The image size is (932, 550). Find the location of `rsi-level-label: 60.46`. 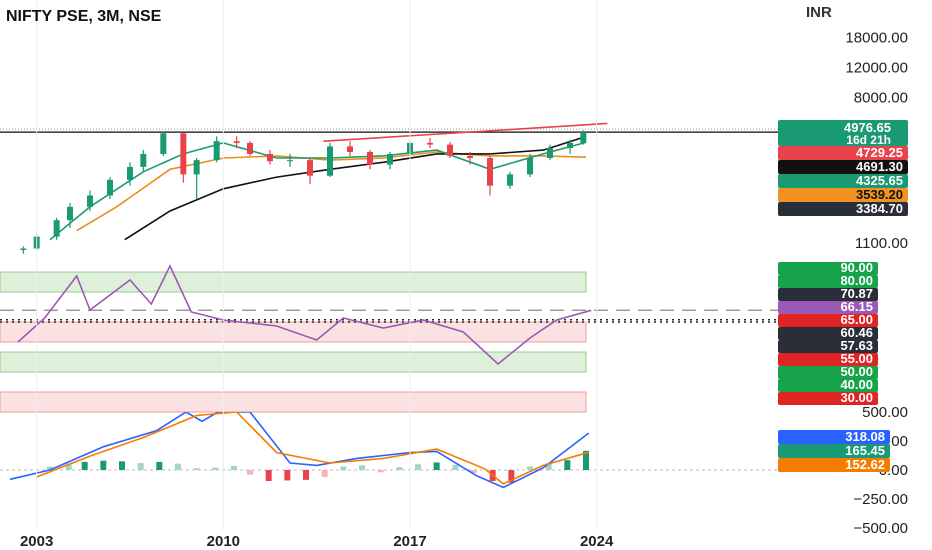

rsi-level-label: 60.46 is located at coordinates (856, 332).